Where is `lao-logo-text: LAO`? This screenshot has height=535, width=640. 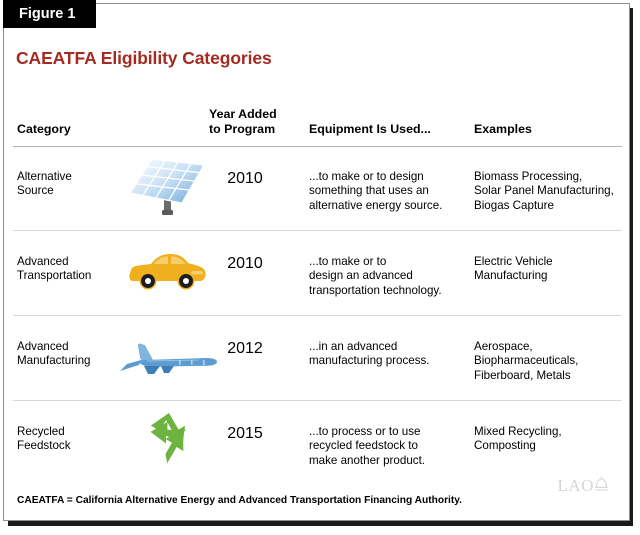 lao-logo-text: LAO is located at coordinates (575, 485).